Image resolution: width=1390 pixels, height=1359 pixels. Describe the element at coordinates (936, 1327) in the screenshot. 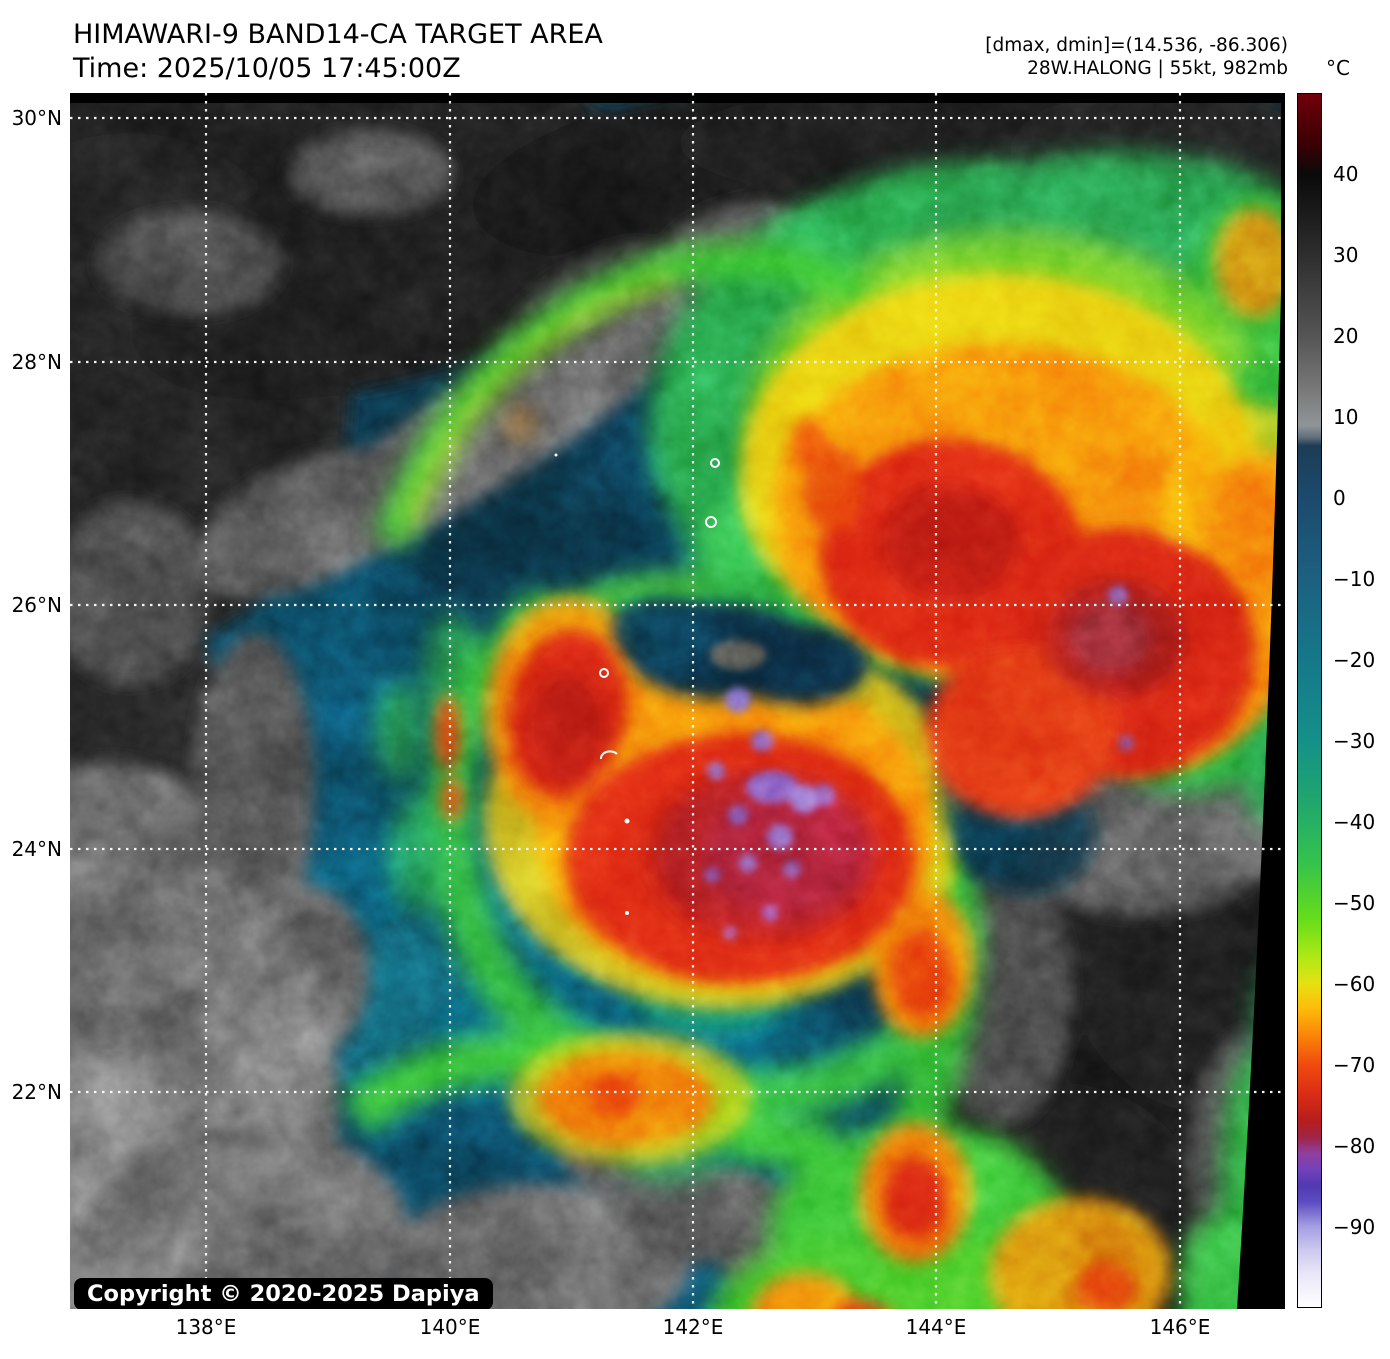

I see `lon-label-144e: 144°E` at that location.